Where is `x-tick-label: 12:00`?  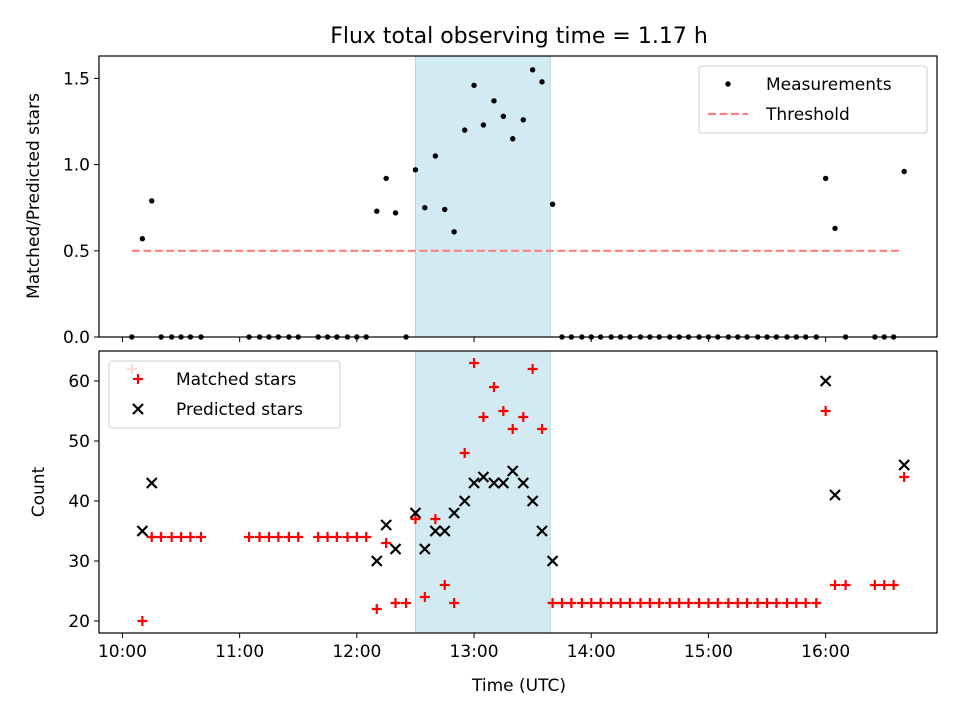
x-tick-label: 12:00 is located at coordinates (356, 652).